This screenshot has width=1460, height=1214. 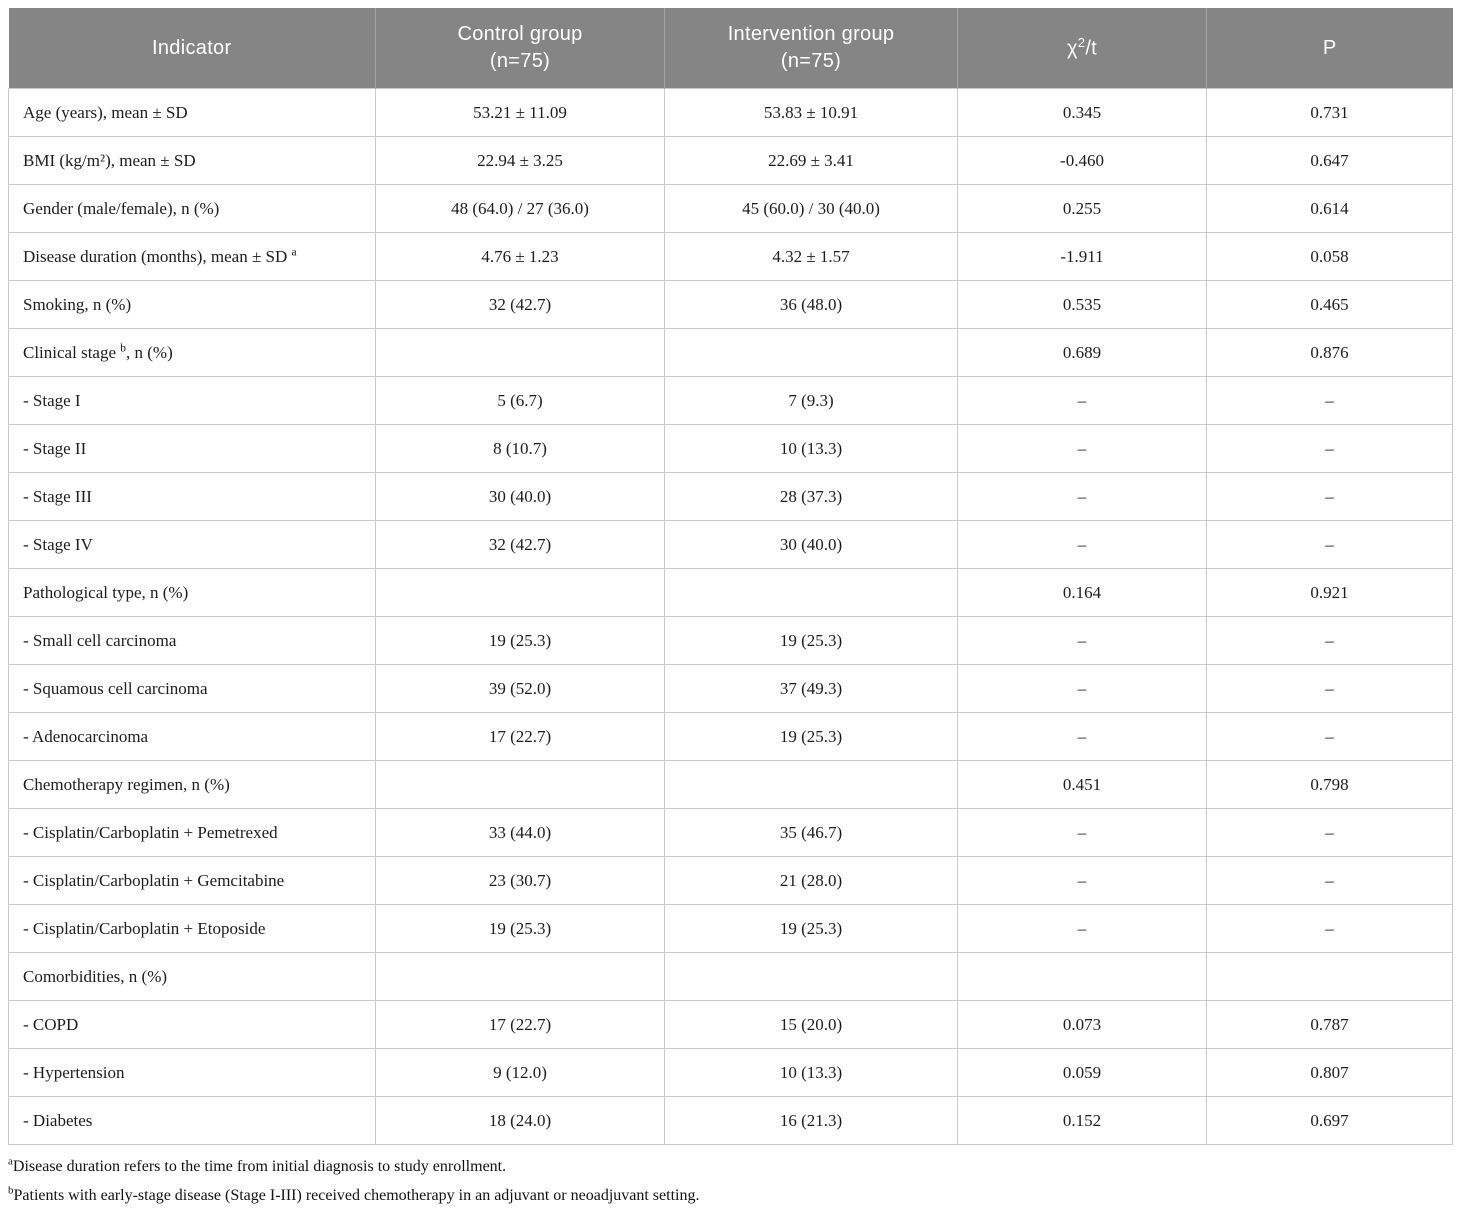 What do you see at coordinates (1091, 48) in the screenshot?
I see `chi-rest: /t` at bounding box center [1091, 48].